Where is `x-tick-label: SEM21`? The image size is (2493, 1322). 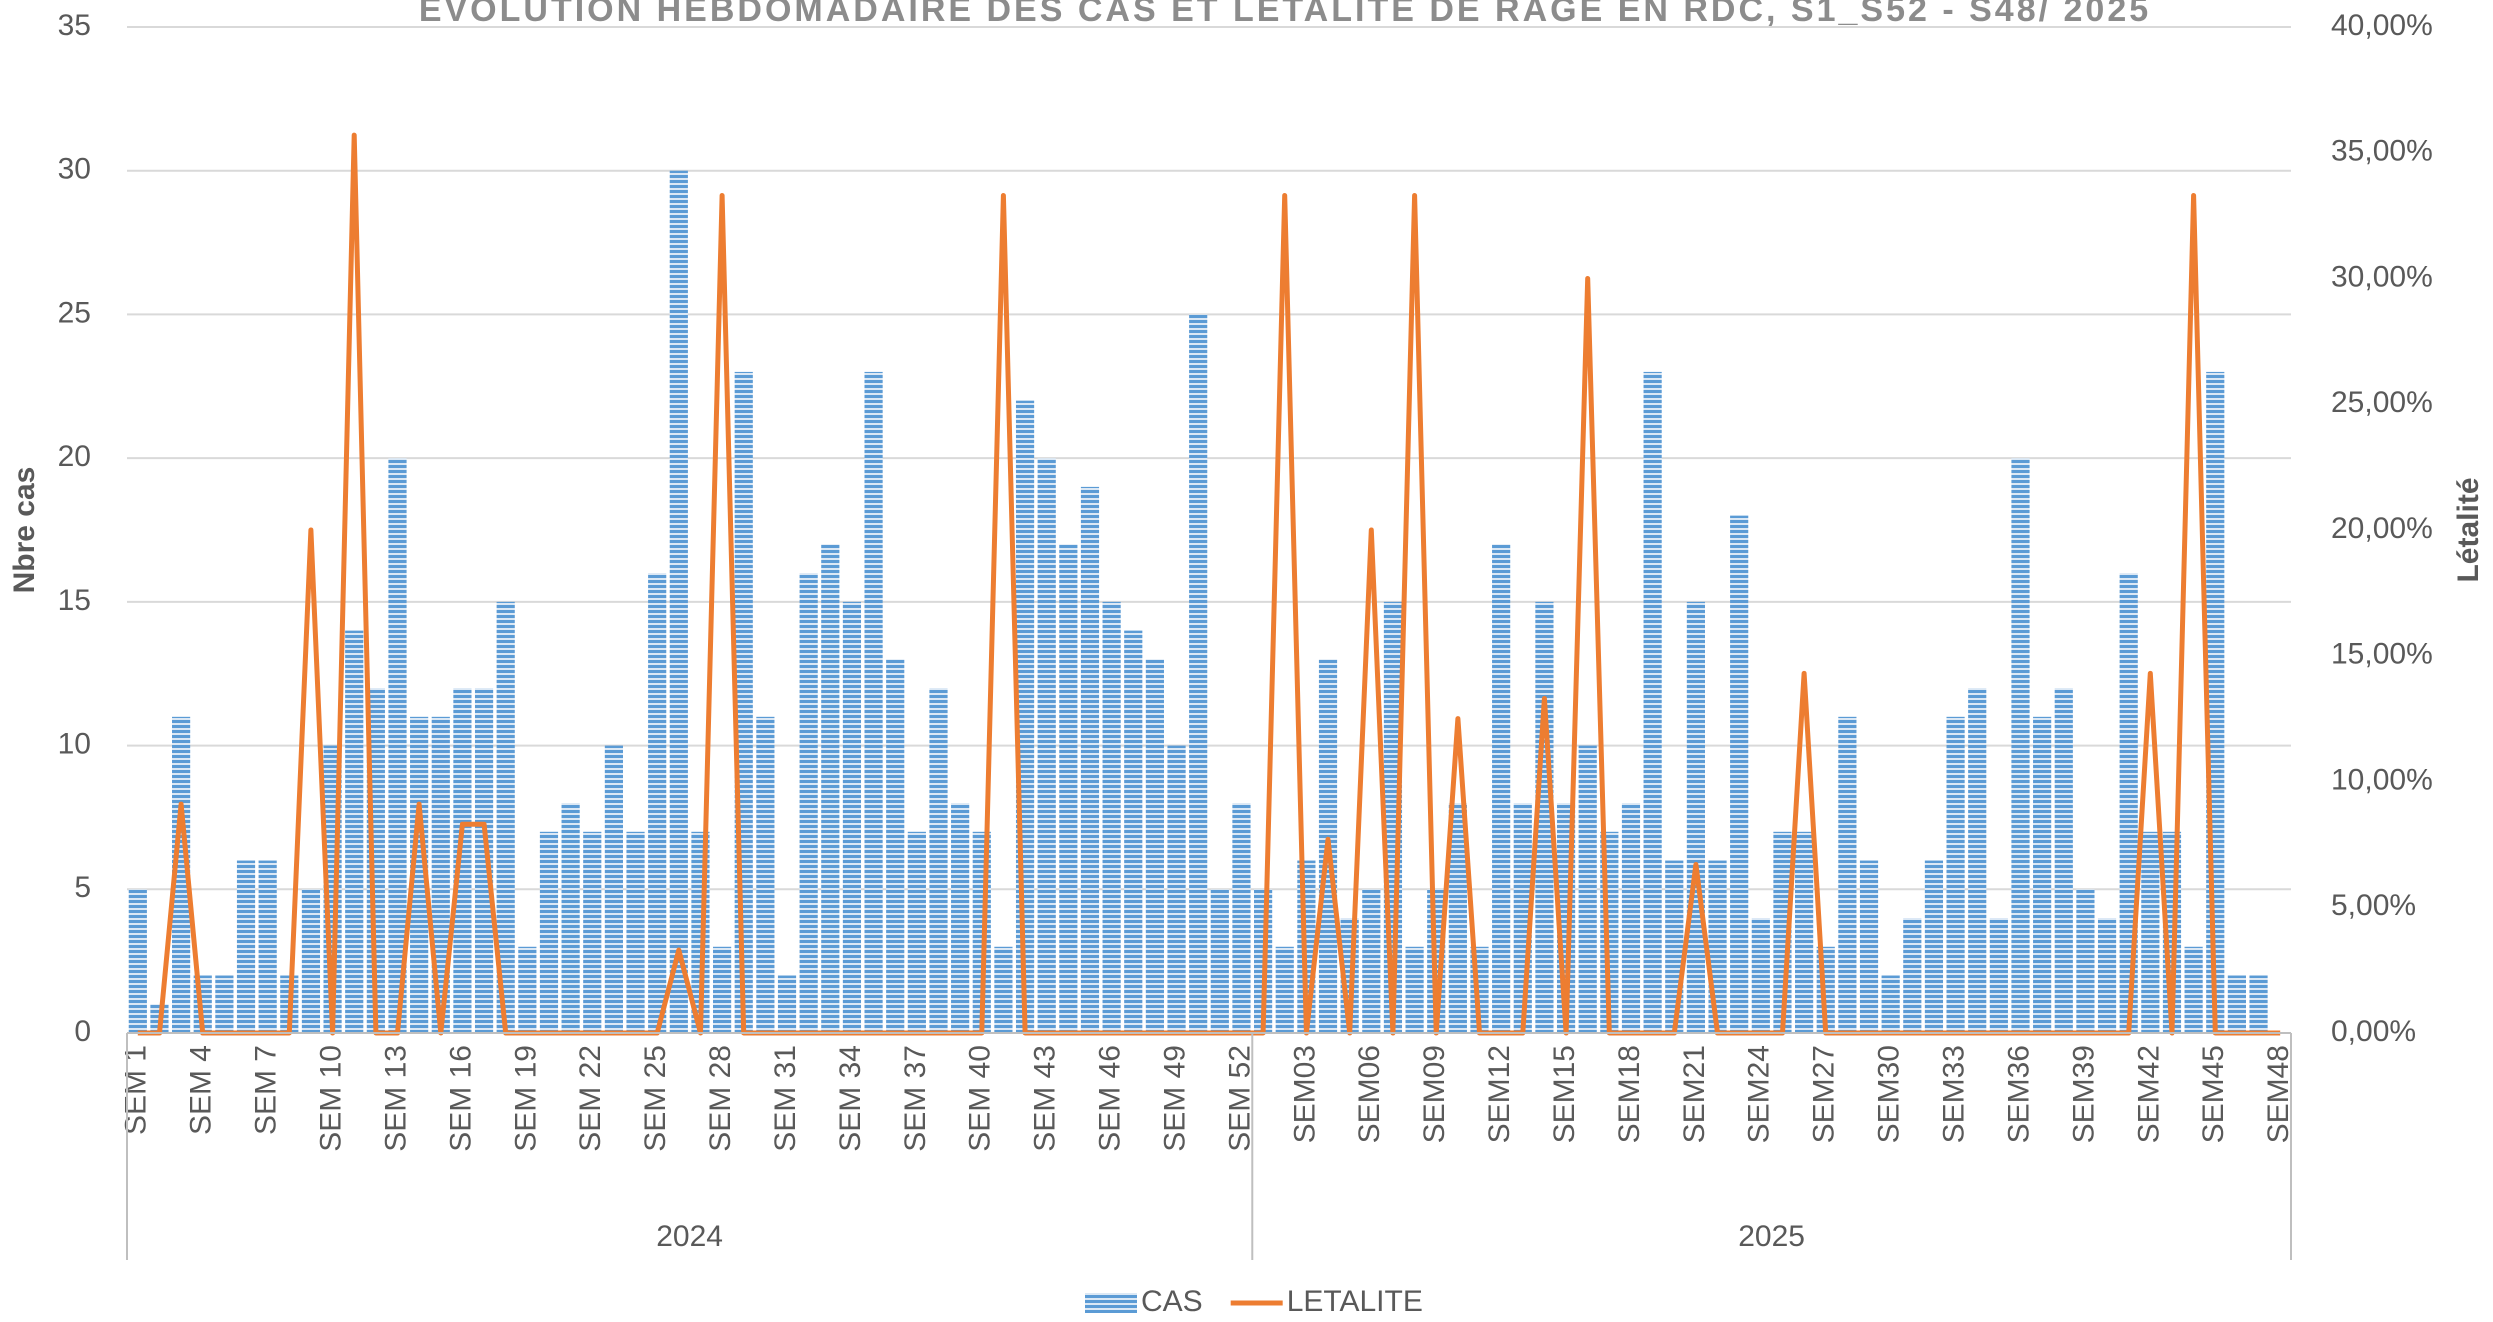 x-tick-label: SEM21 is located at coordinates (1694, 1094).